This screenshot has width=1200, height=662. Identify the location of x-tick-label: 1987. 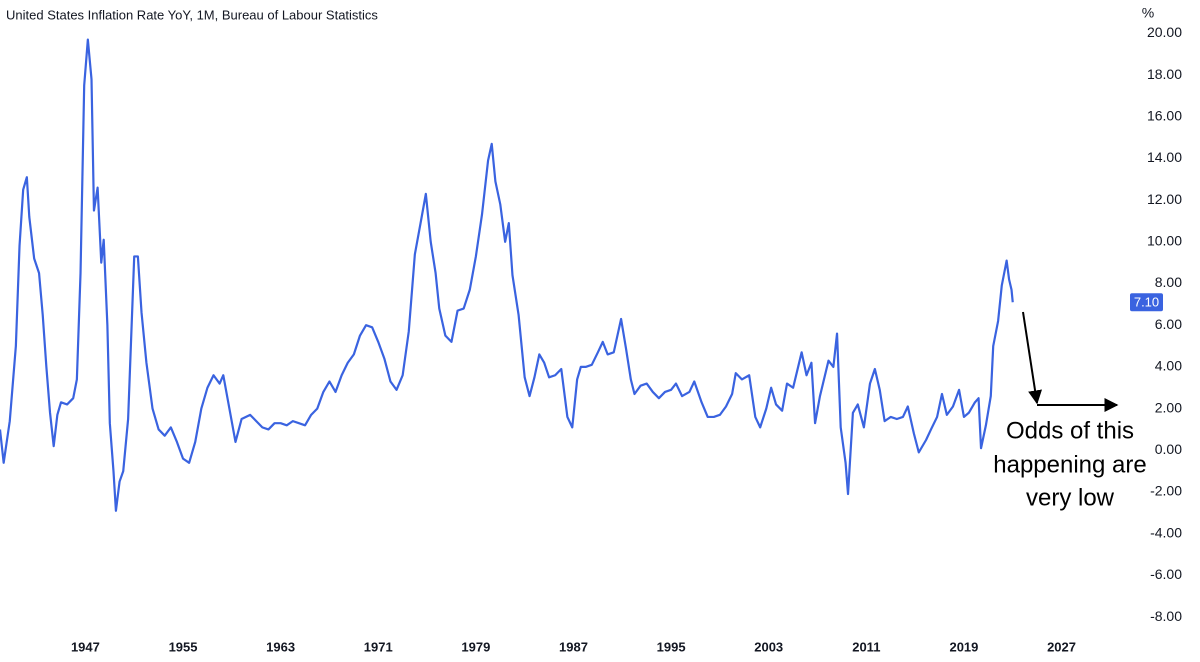
(573, 646).